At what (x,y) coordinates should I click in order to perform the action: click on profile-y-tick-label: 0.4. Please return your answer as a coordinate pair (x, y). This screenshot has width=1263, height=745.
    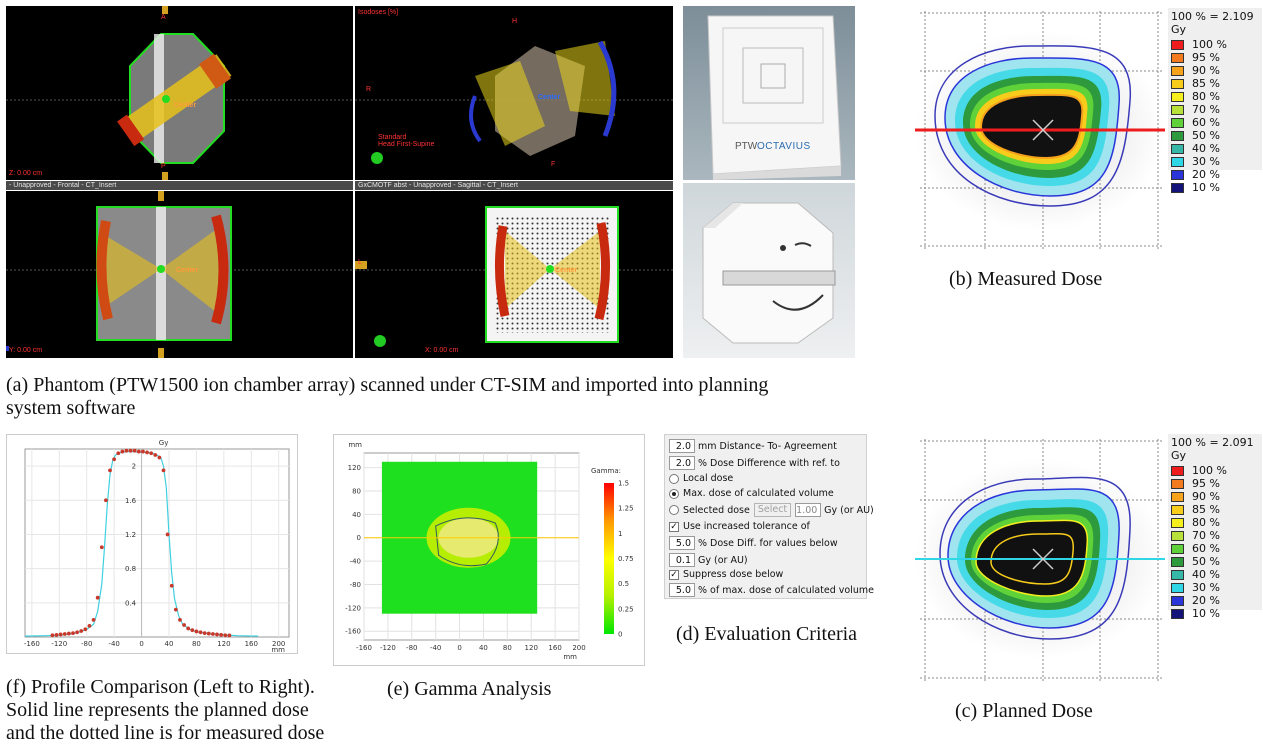
    Looking at the image, I should click on (131, 603).